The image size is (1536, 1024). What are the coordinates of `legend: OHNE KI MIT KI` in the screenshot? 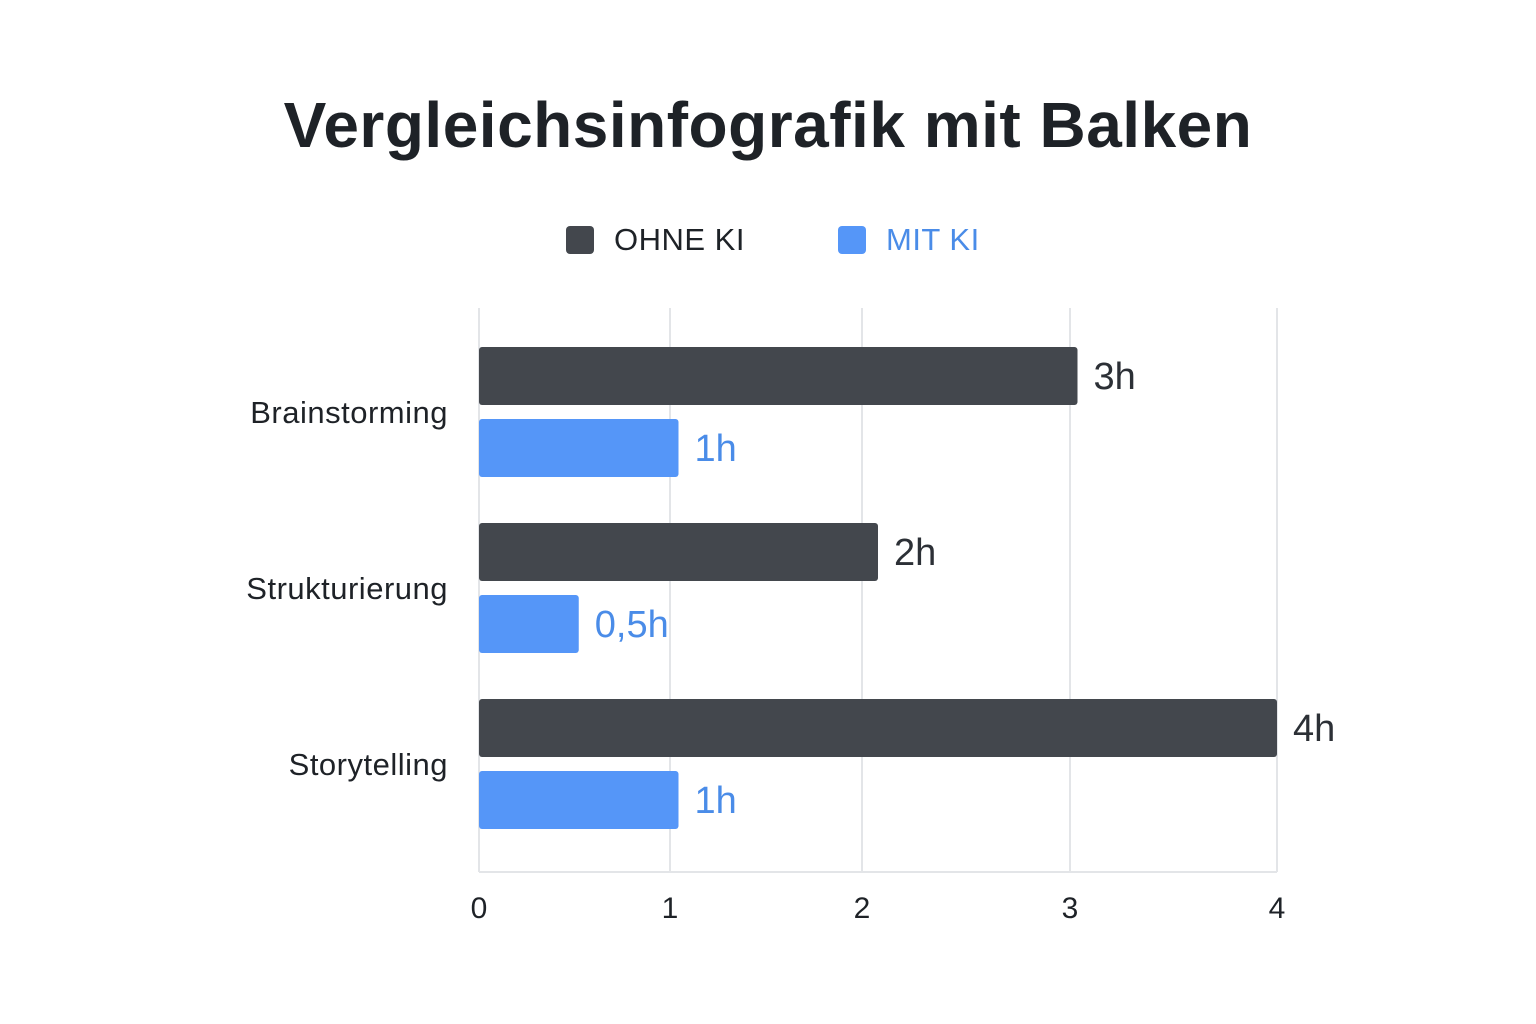 It's located at (768, 240).